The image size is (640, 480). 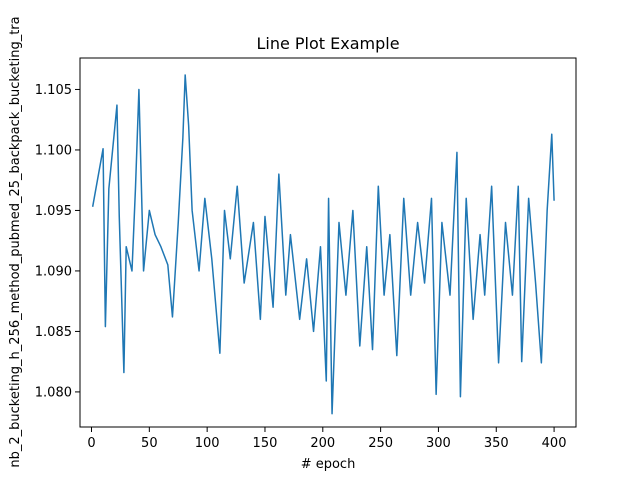 What do you see at coordinates (53, 211) in the screenshot?
I see `y-tick-label: 1.095` at bounding box center [53, 211].